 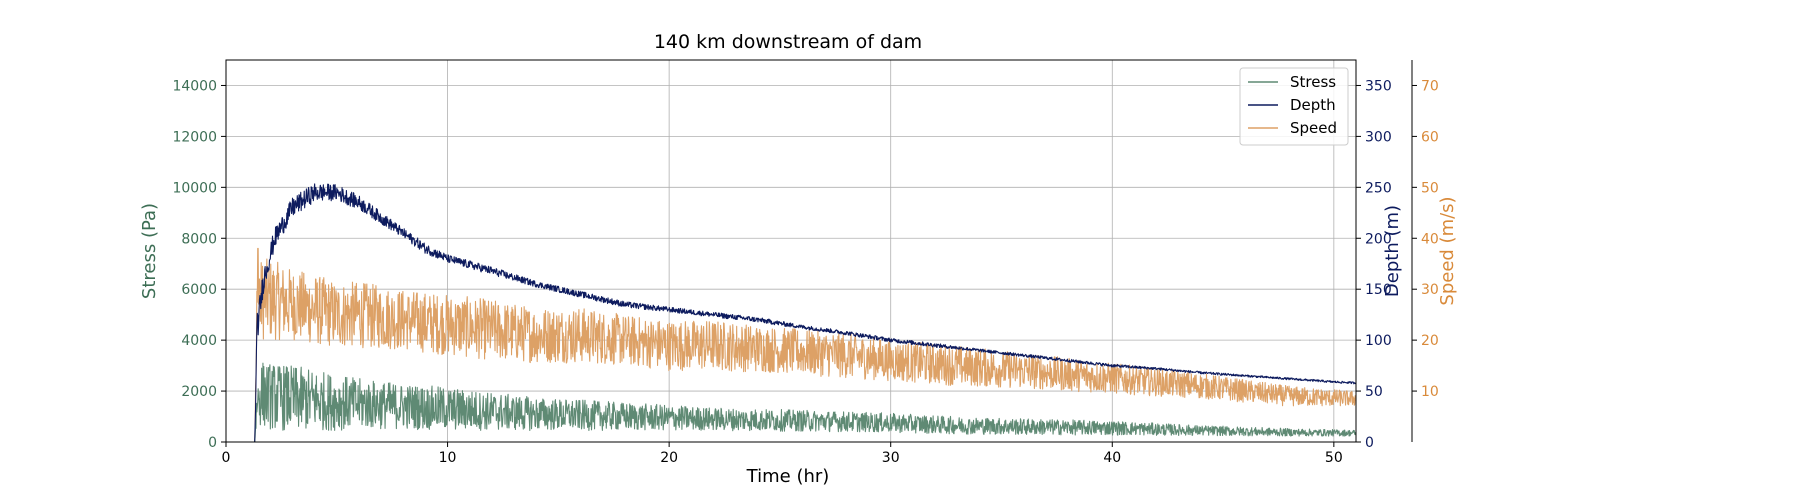 I want to click on legend-label-depth: Depth, so click(x=1313, y=105).